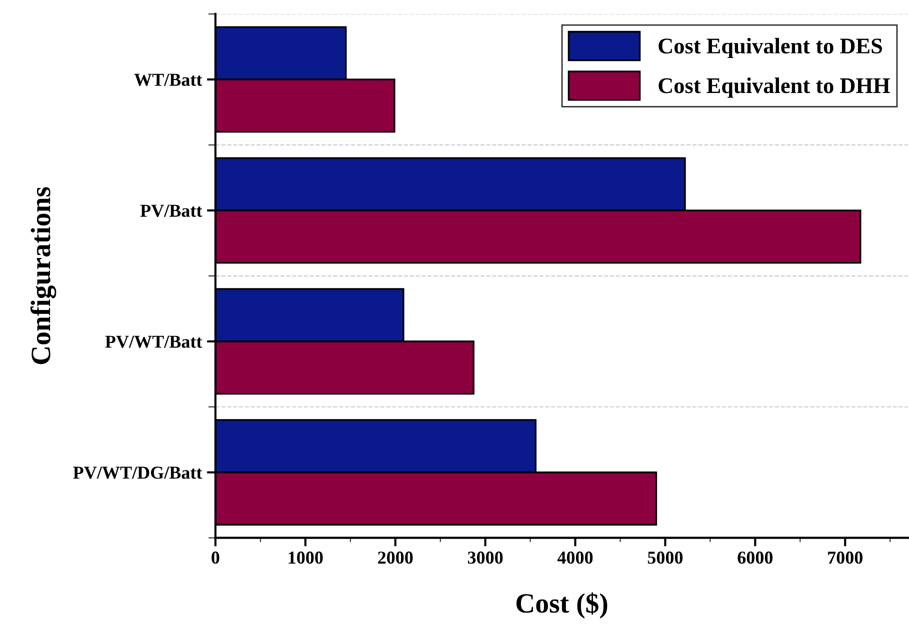 The image size is (909, 635). I want to click on y-tick-label: PV/Batt, so click(171, 210).